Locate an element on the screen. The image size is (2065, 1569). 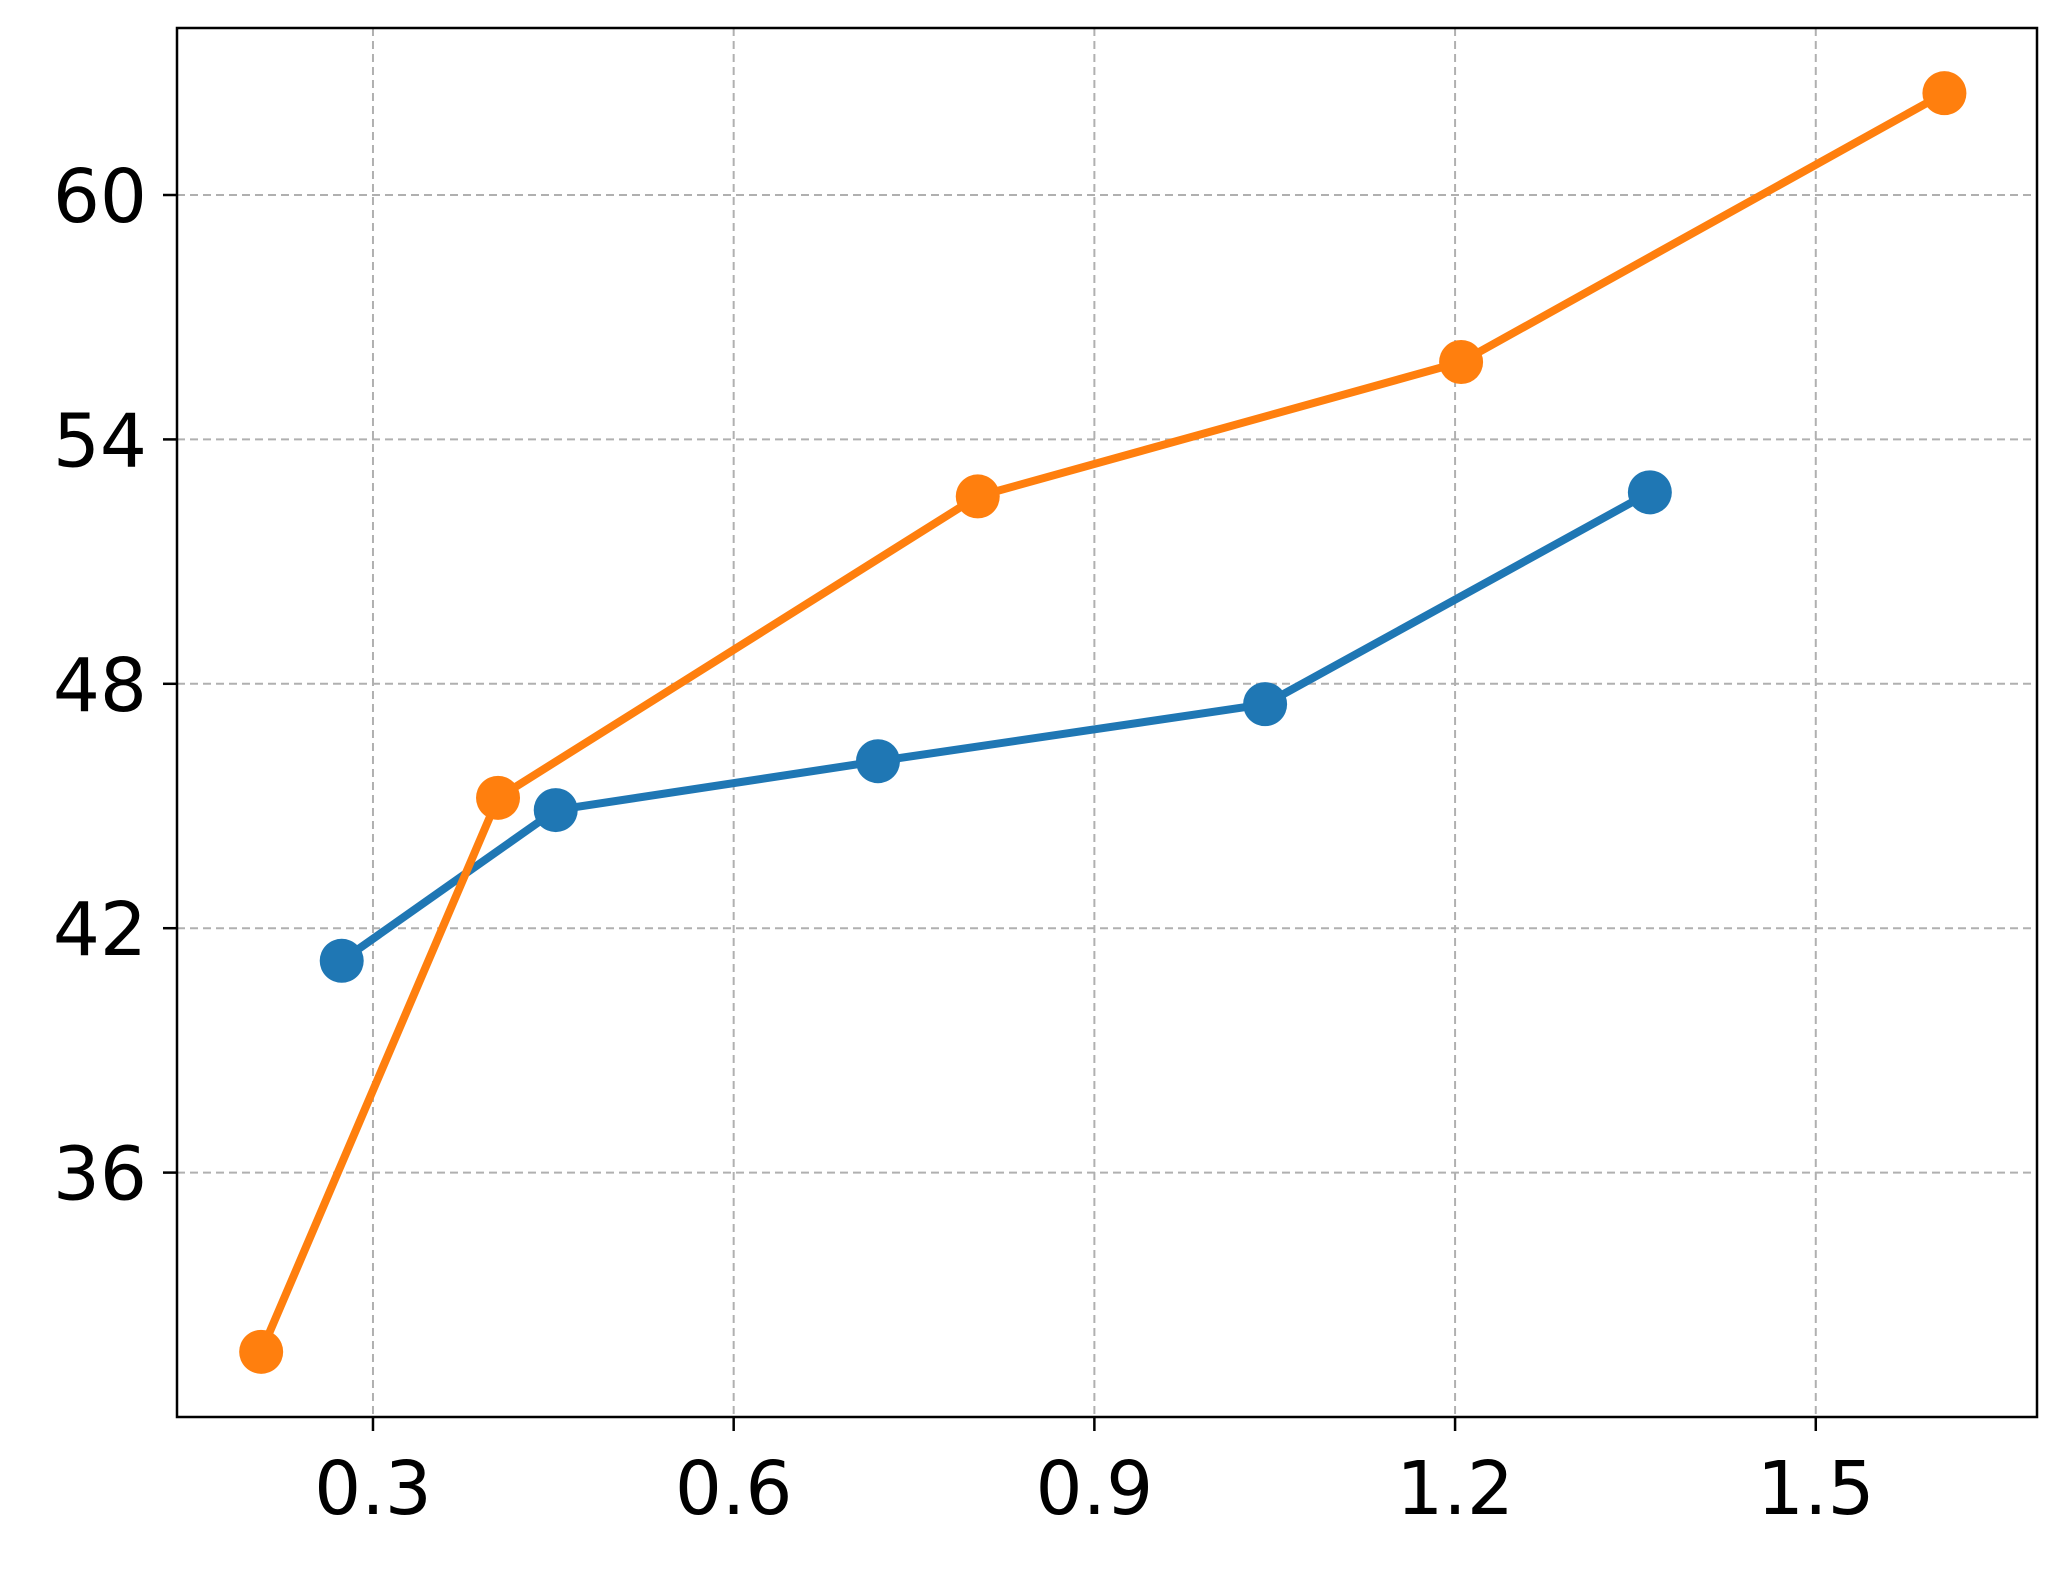
x-tick-label: 0.6 is located at coordinates (734, 1489).